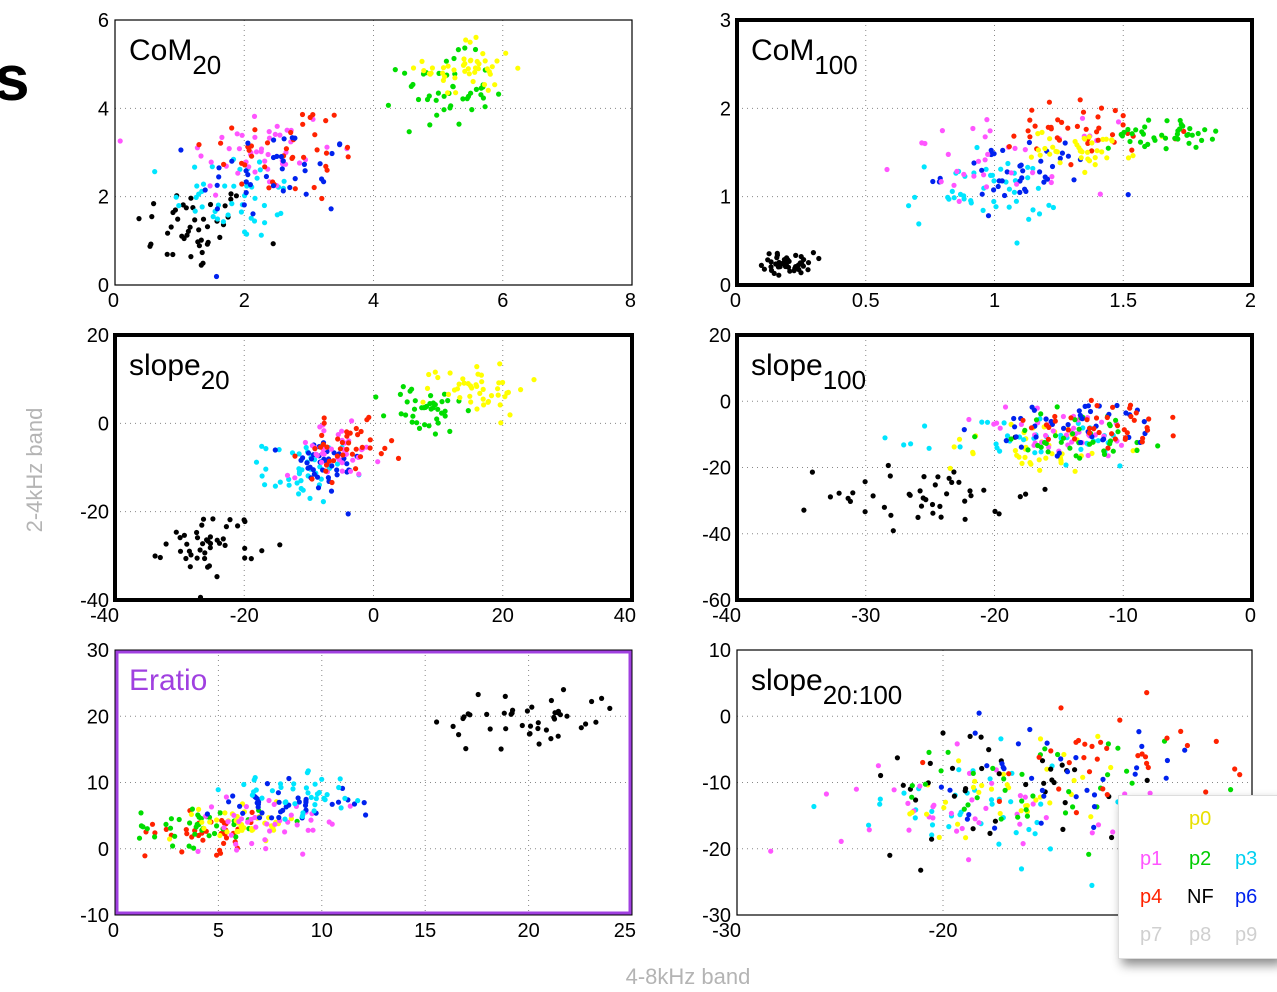 This screenshot has width=1277, height=992. I want to click on y-tick-label: 6, so click(103, 21).